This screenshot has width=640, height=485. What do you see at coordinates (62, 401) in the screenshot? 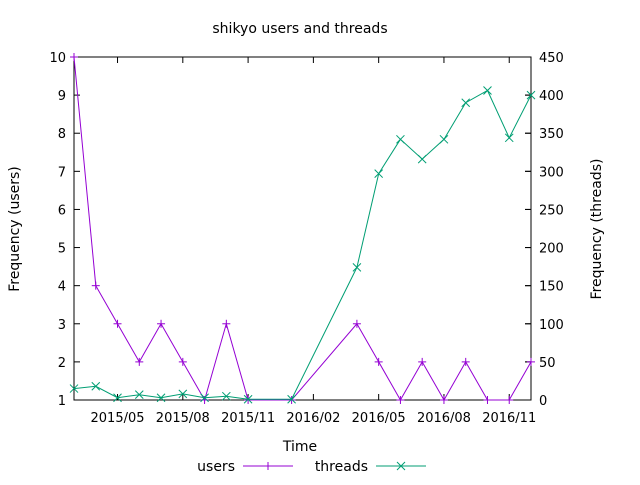
I see `y-tick-label: 1` at bounding box center [62, 401].